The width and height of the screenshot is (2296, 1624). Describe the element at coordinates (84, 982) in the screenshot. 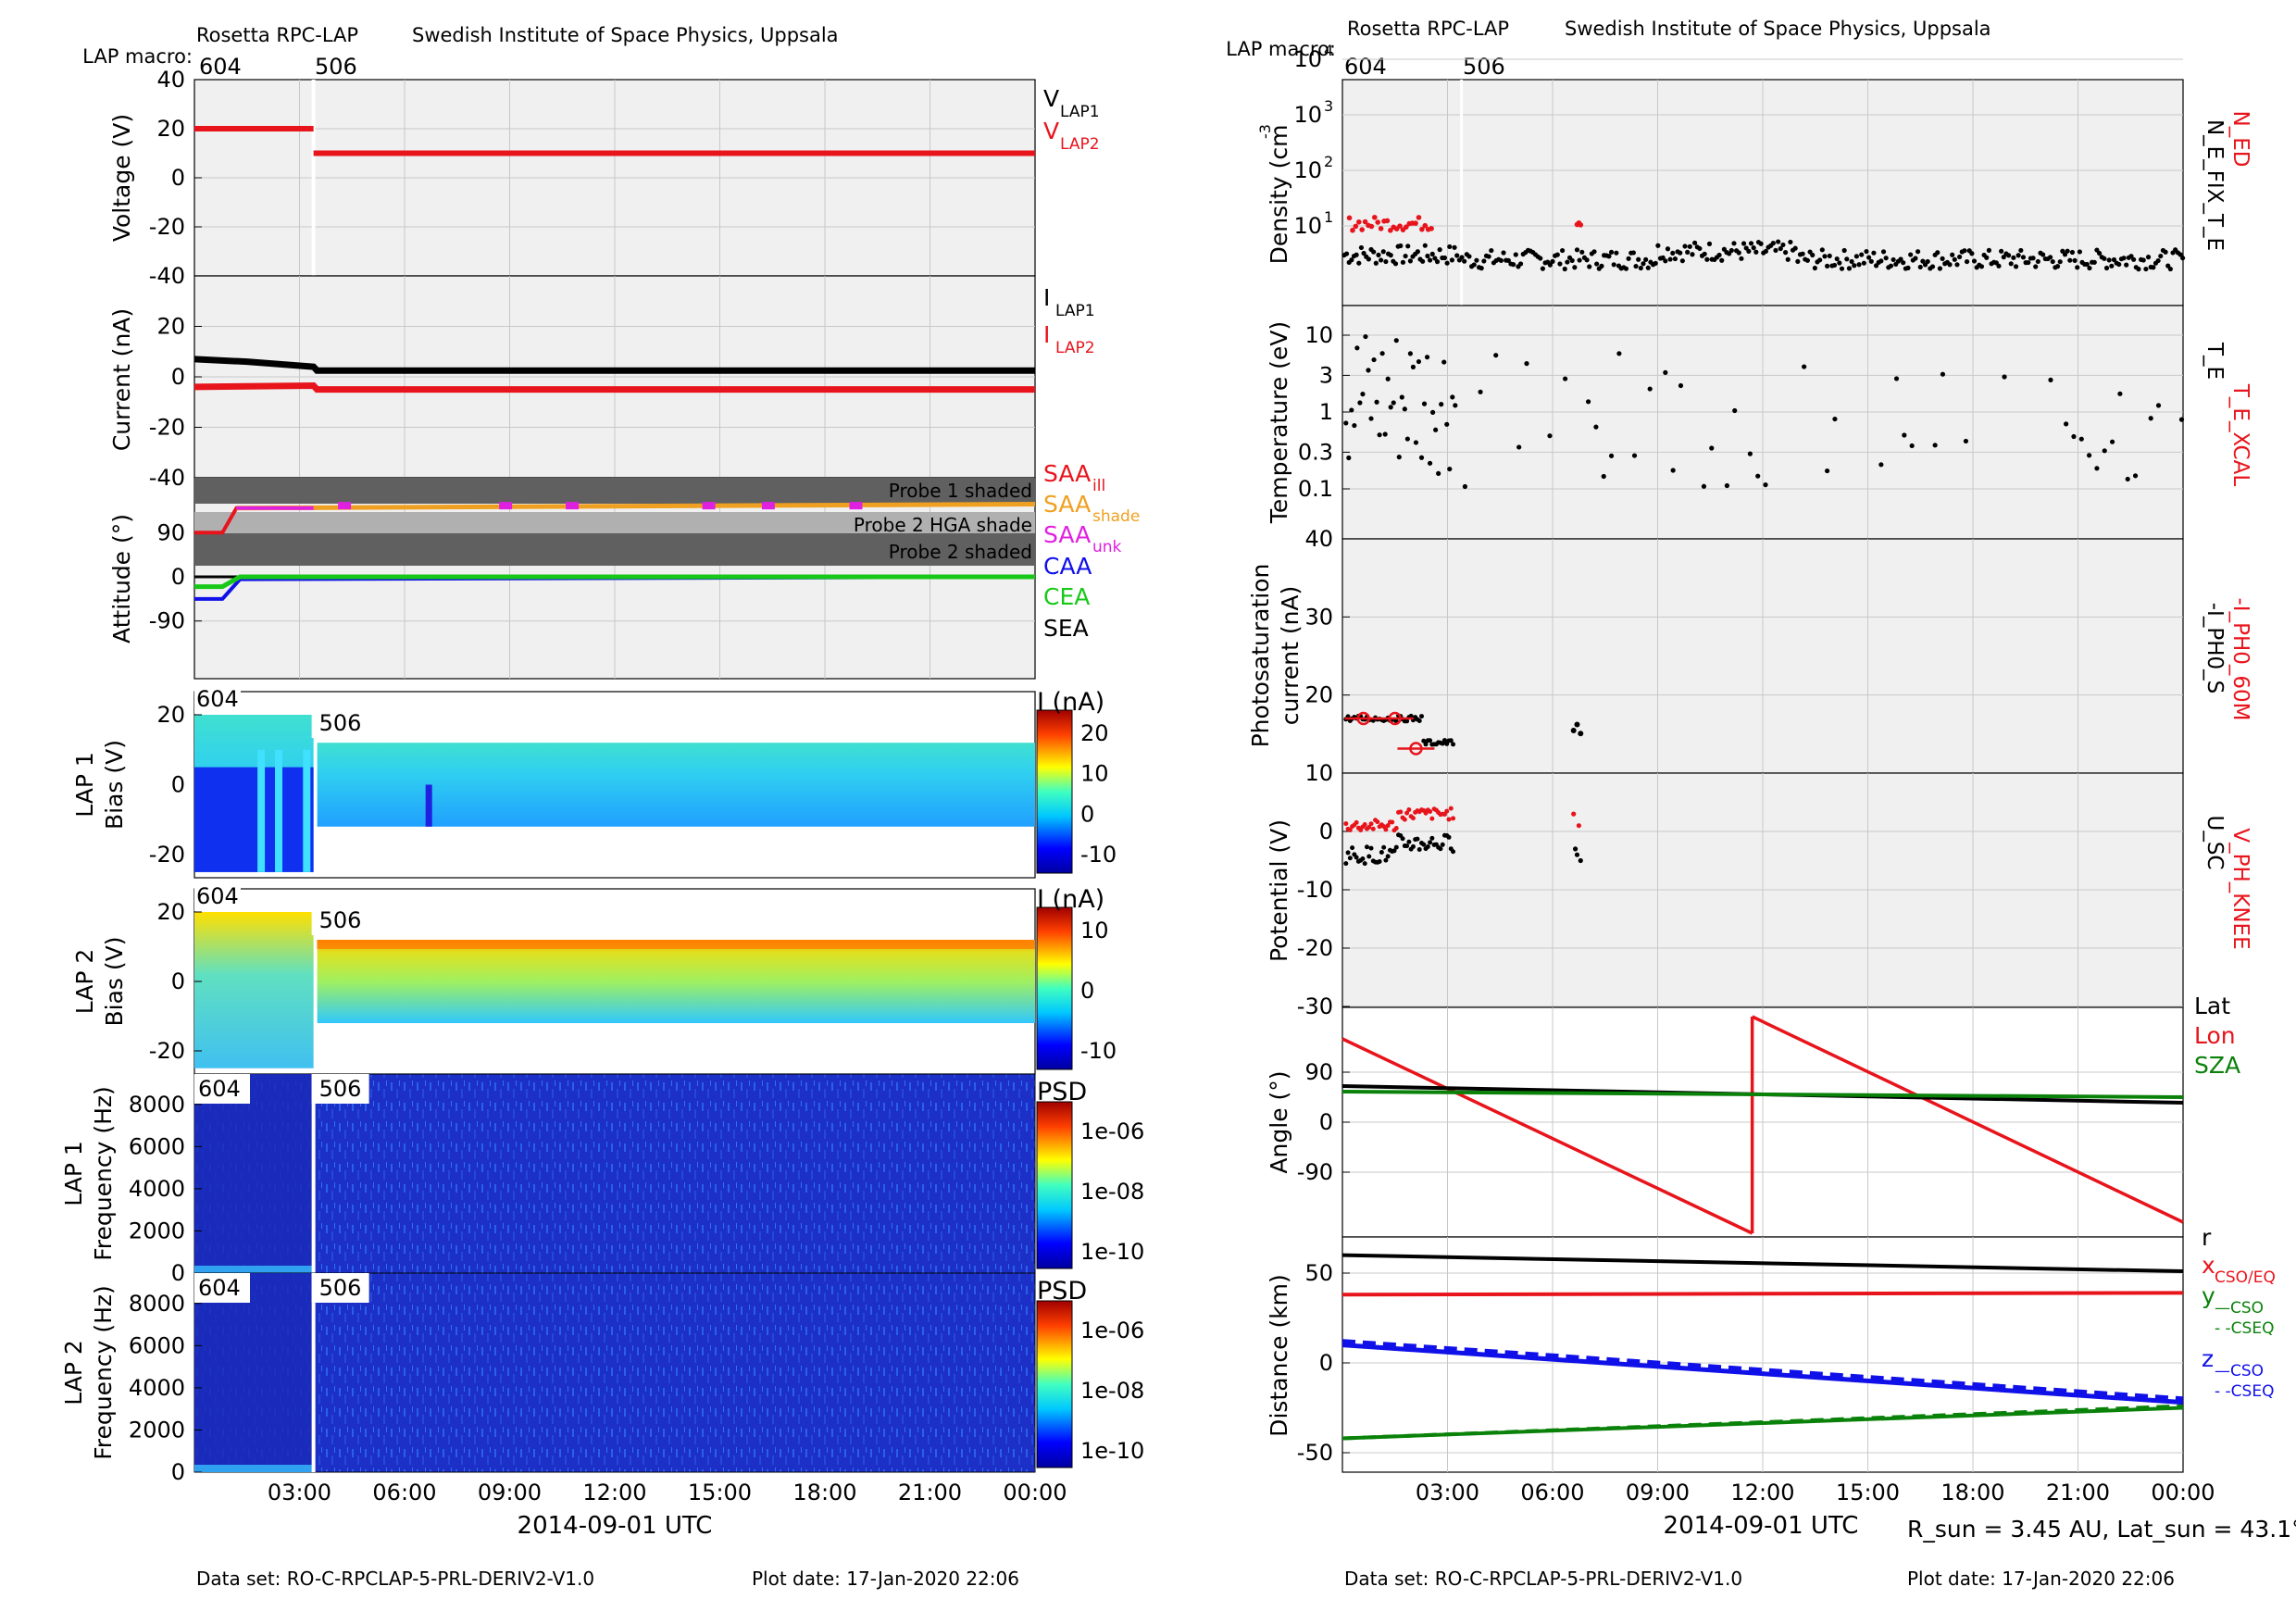

I see `sweep-ylabel: LAP 2` at that location.